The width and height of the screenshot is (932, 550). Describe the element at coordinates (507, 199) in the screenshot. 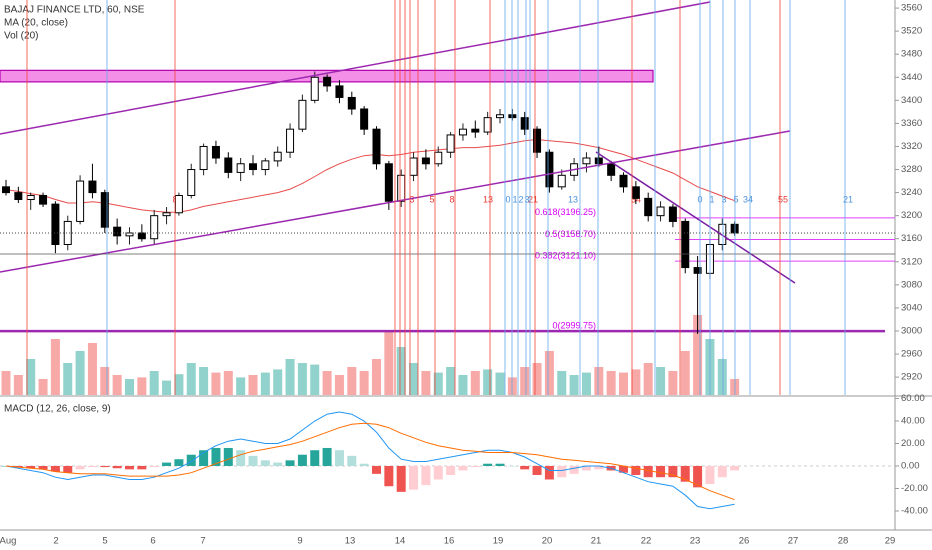

I see `cycle-label: 0` at that location.